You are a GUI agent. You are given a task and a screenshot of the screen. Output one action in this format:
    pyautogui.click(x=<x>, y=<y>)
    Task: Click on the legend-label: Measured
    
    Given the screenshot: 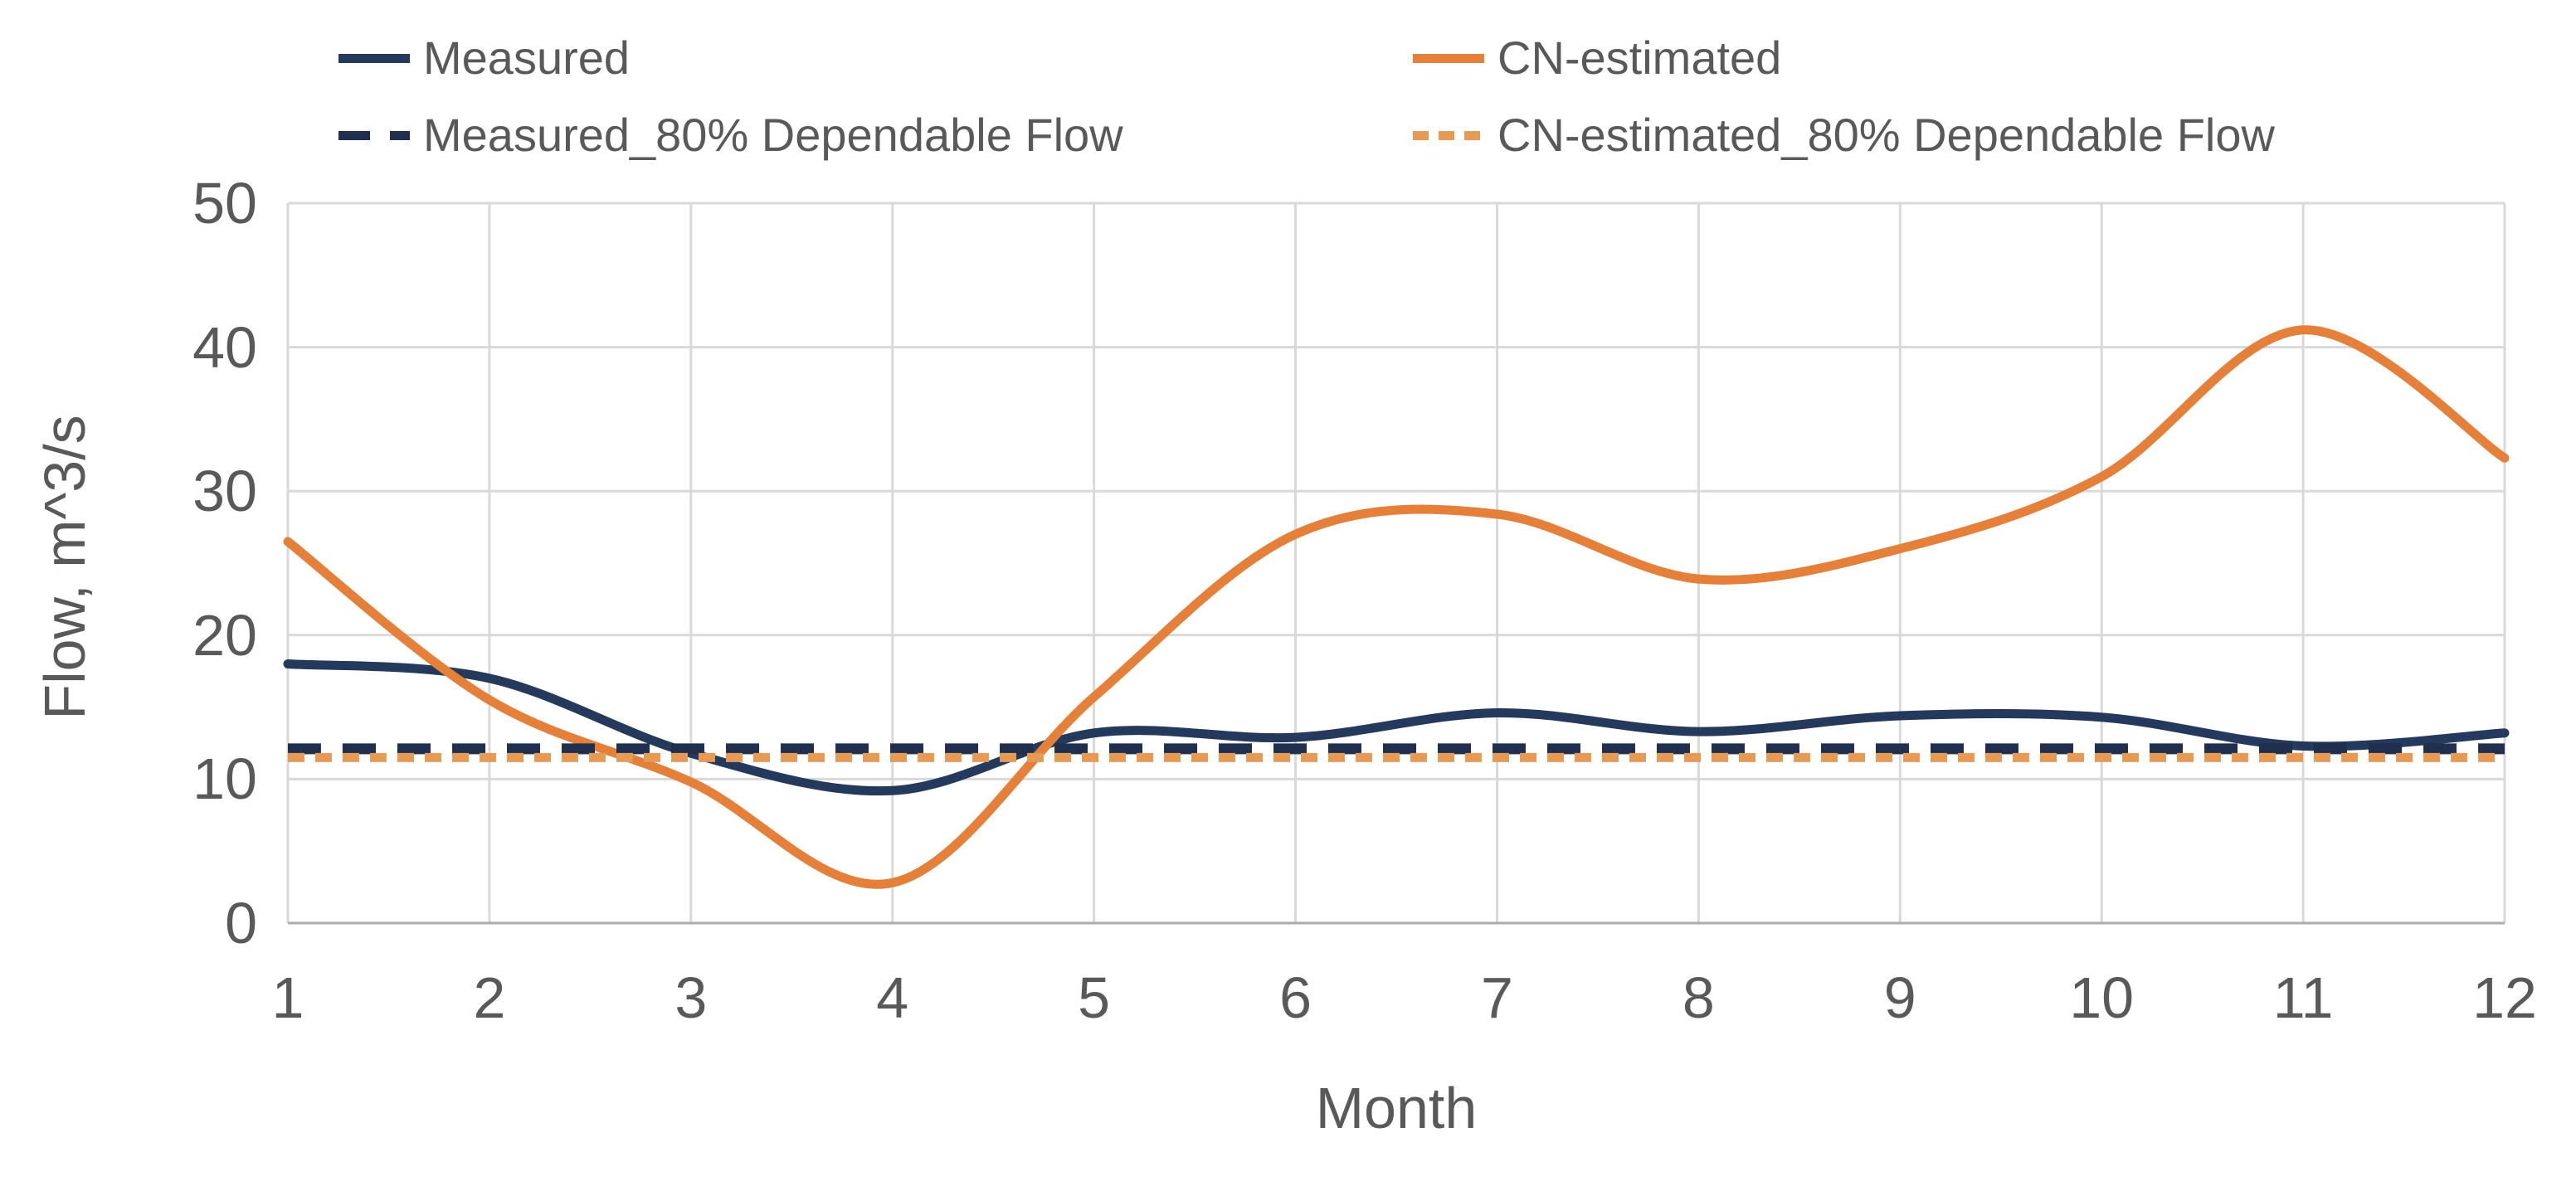 What is the action you would take?
    pyautogui.click(x=527, y=58)
    